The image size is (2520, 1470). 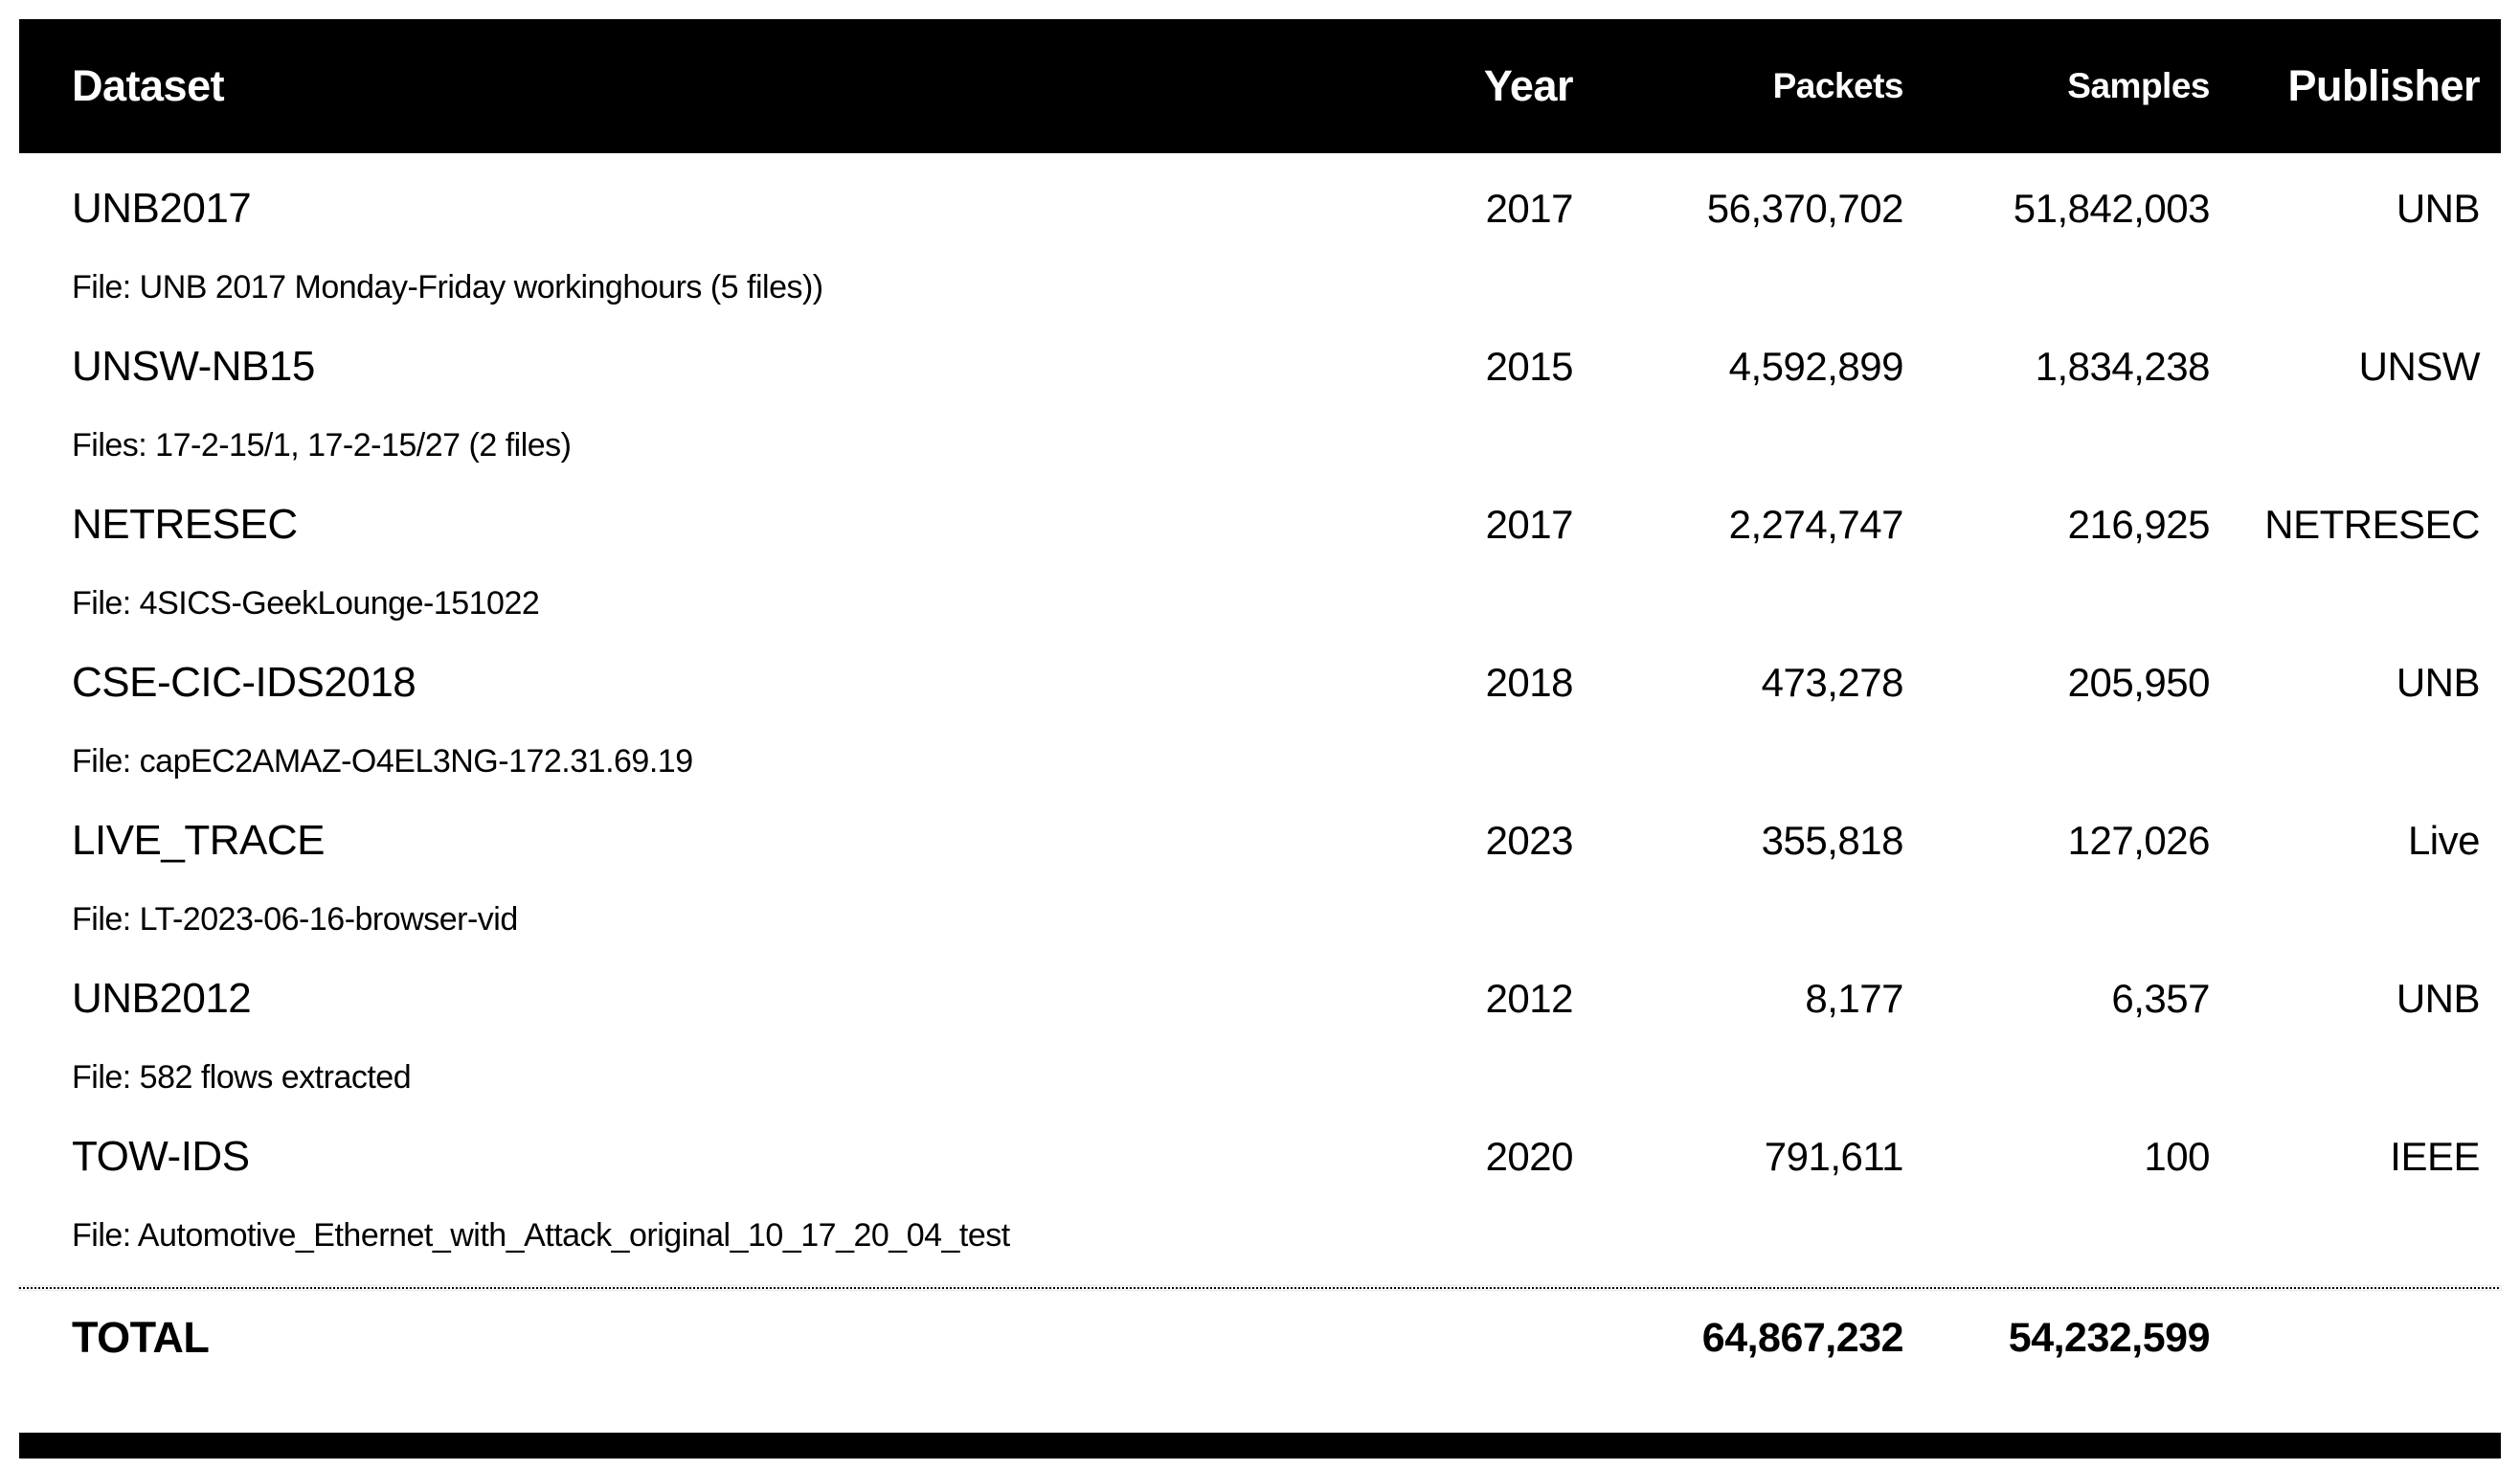 What do you see at coordinates (1834, 1156) in the screenshot?
I see `dataset-packets: 791,611` at bounding box center [1834, 1156].